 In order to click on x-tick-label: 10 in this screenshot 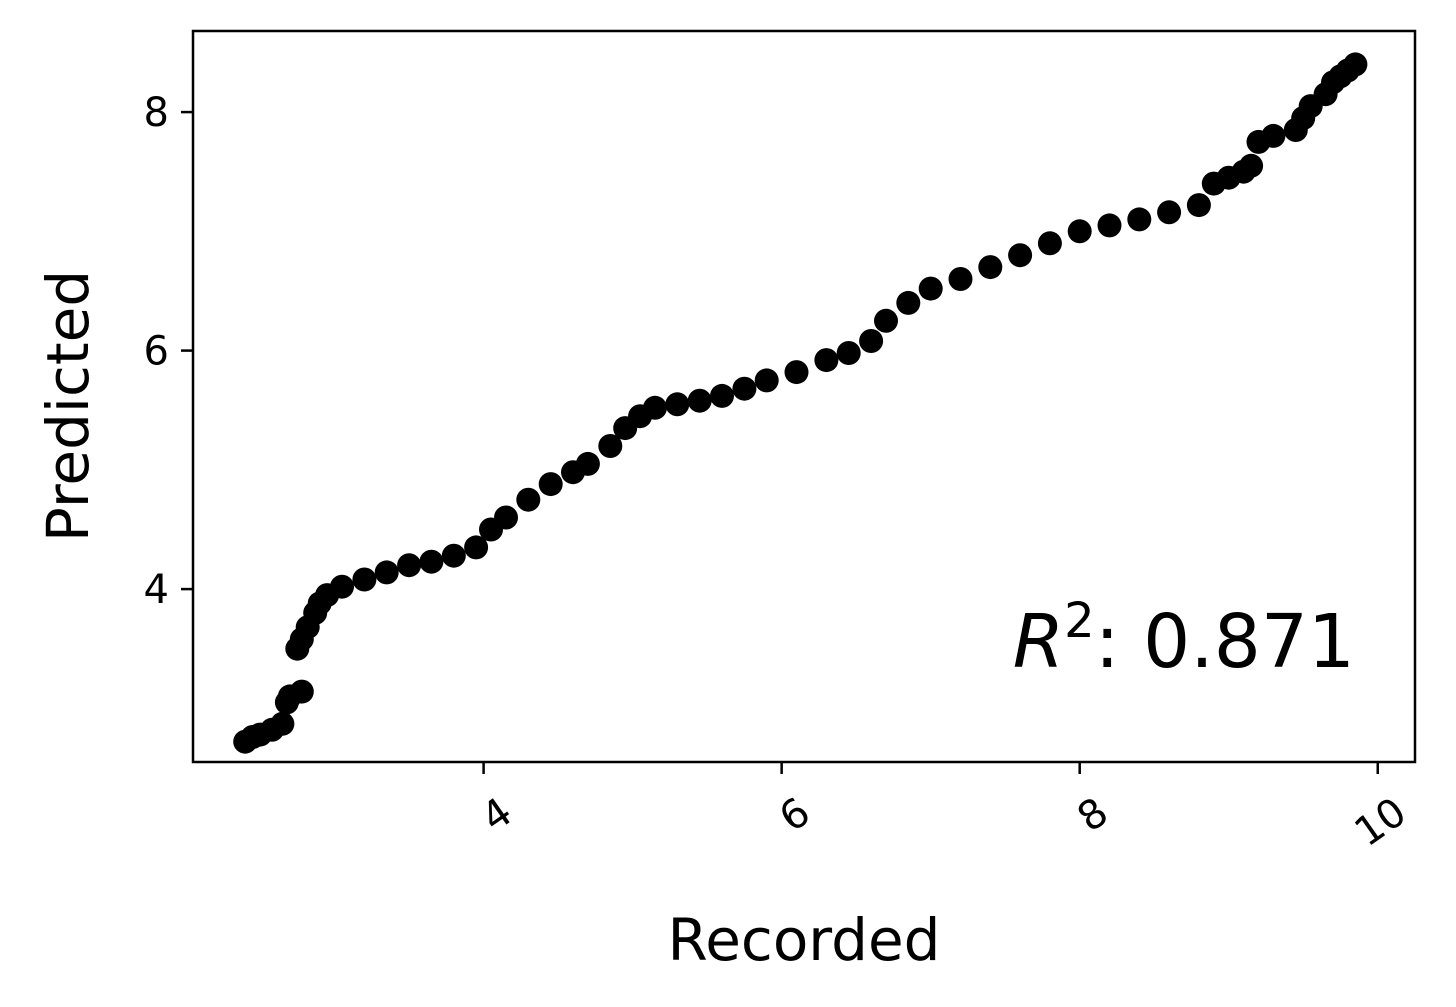, I will do `click(1381, 822)`.